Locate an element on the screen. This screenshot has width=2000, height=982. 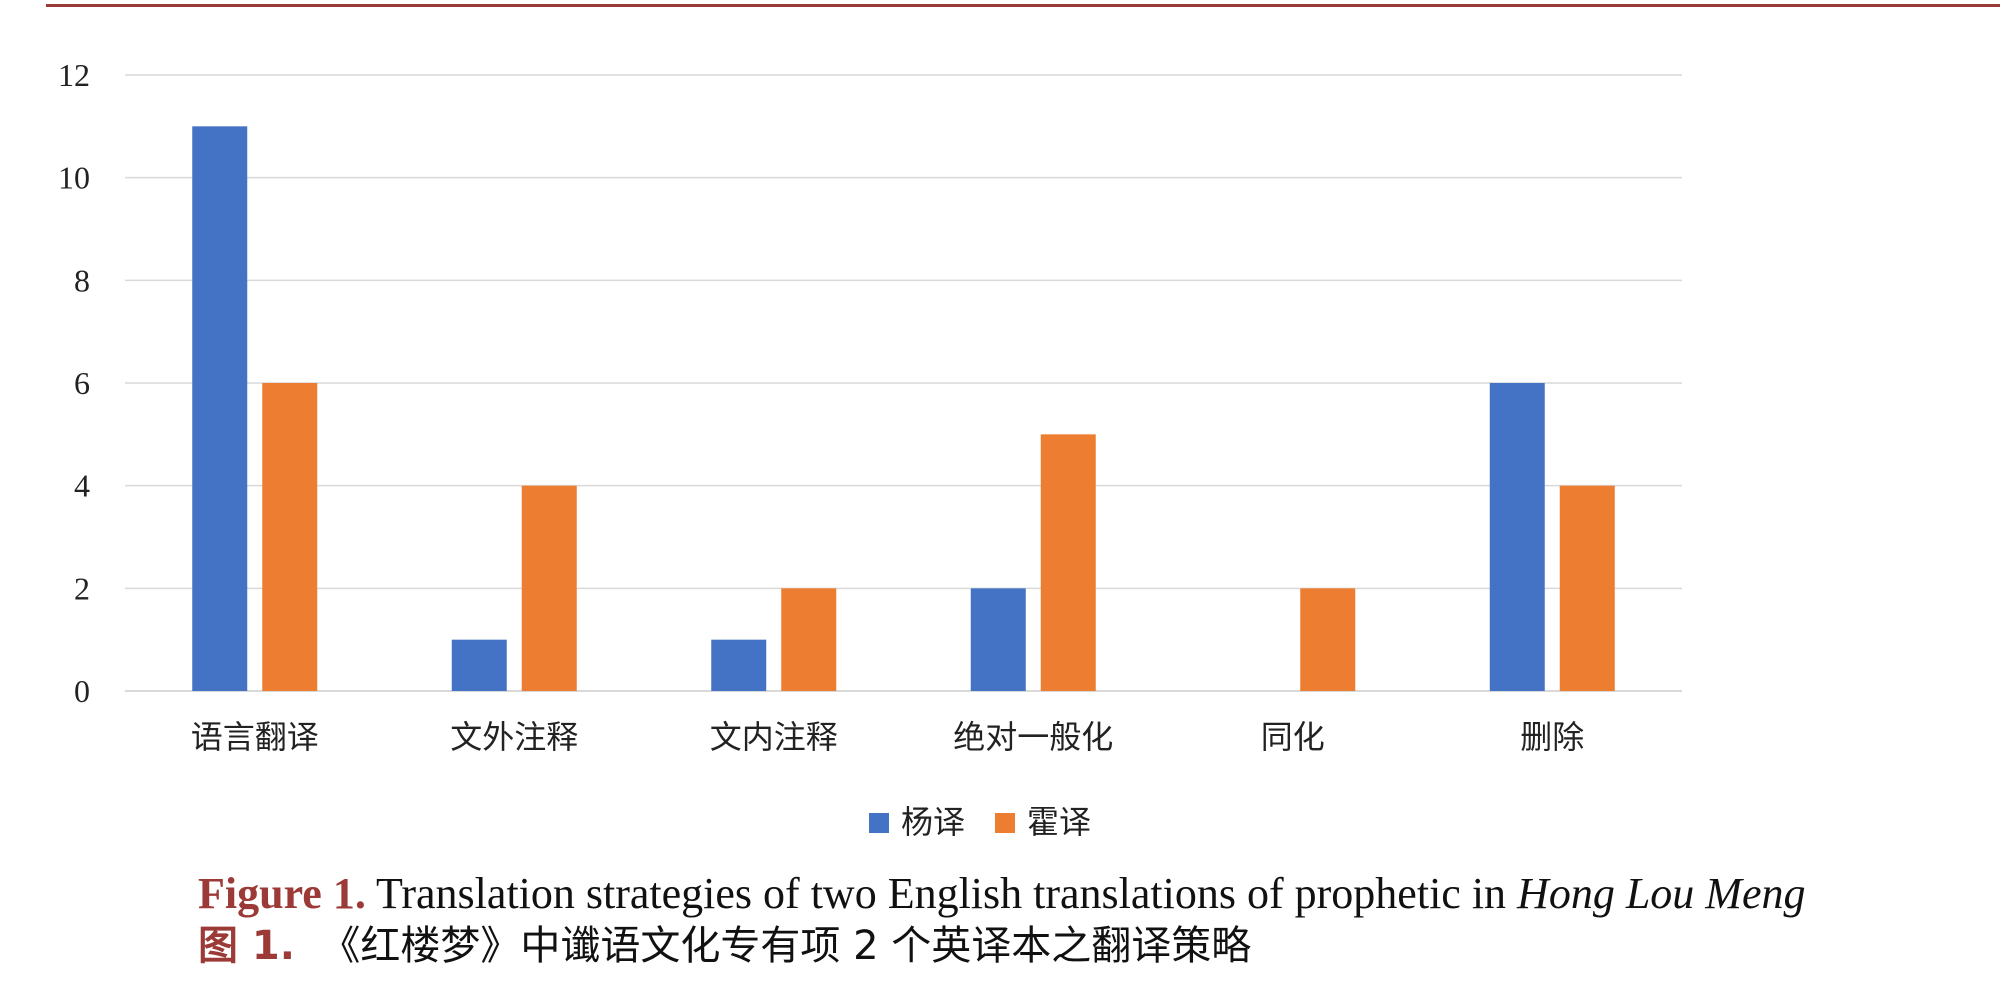
x-tick-label: 同化 is located at coordinates (1293, 737).